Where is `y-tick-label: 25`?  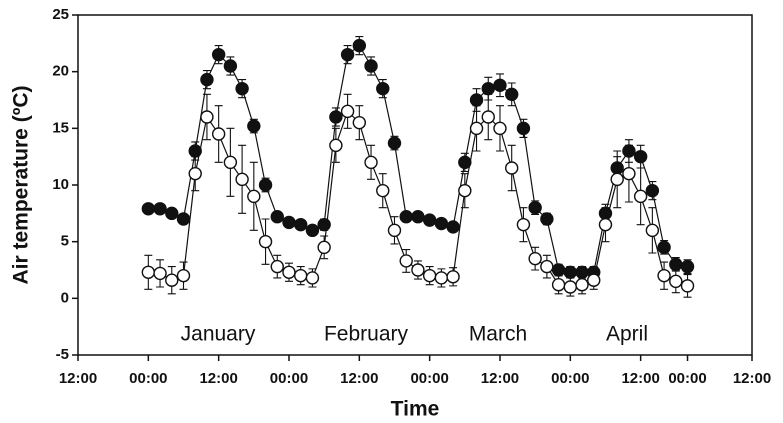 y-tick-label: 25 is located at coordinates (60, 14).